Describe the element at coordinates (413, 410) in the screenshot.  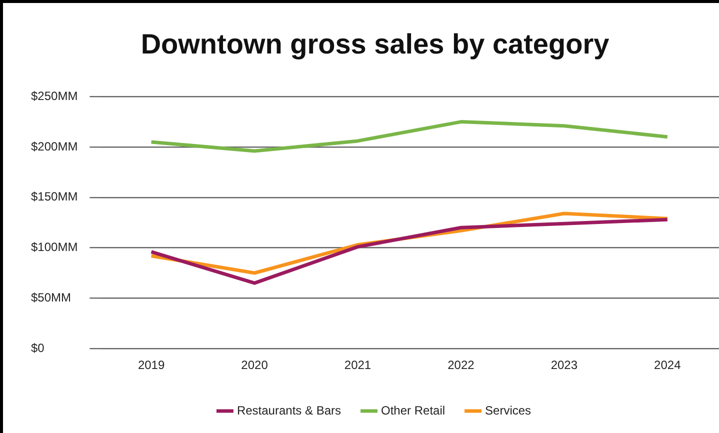
I see `legend-label: Other Retail` at that location.